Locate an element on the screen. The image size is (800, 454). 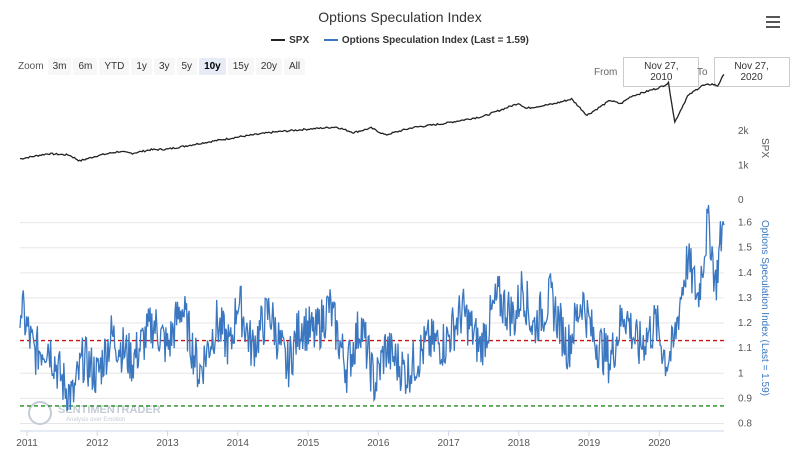
x-axis: 2011 2012 2013 2014 2015 2016 2017 2018 2019 2020 is located at coordinates (343, 440).